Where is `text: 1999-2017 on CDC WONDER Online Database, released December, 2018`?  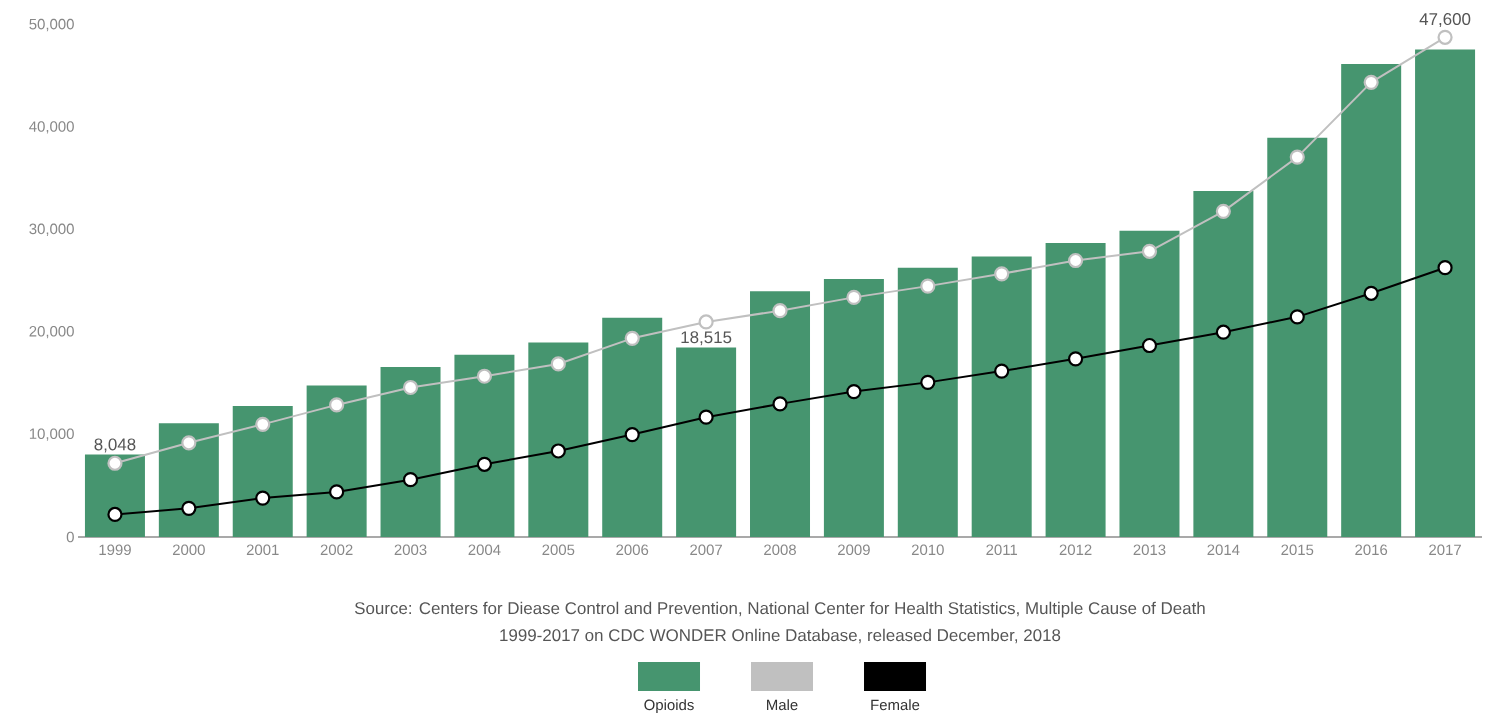
text: 1999-2017 on CDC WONDER Online Database, released December, 2018 is located at coordinates (780, 636).